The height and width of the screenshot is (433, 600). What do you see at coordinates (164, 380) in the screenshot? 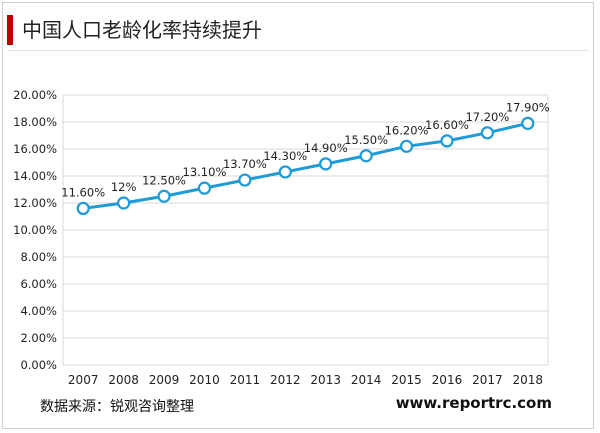
I see `x-tick-label: 2009` at bounding box center [164, 380].